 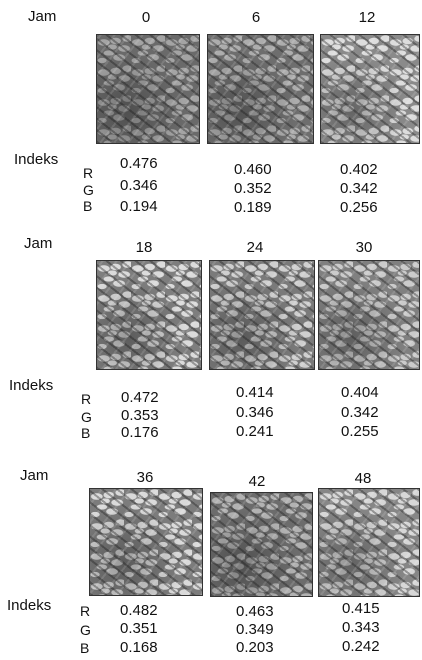 What do you see at coordinates (367, 17) in the screenshot?
I see `hour-label: 12` at bounding box center [367, 17].